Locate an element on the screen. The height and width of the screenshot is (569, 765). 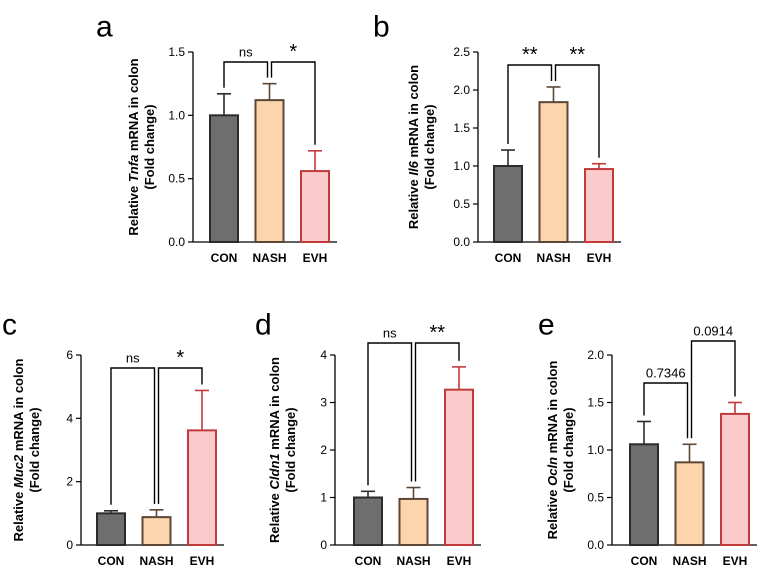
y-label-gene: Tnfa is located at coordinates (133, 168).